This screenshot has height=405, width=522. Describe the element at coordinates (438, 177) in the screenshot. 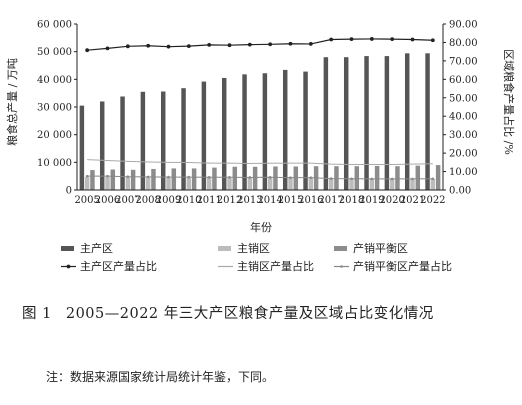

I see `bar-3-2022` at that location.